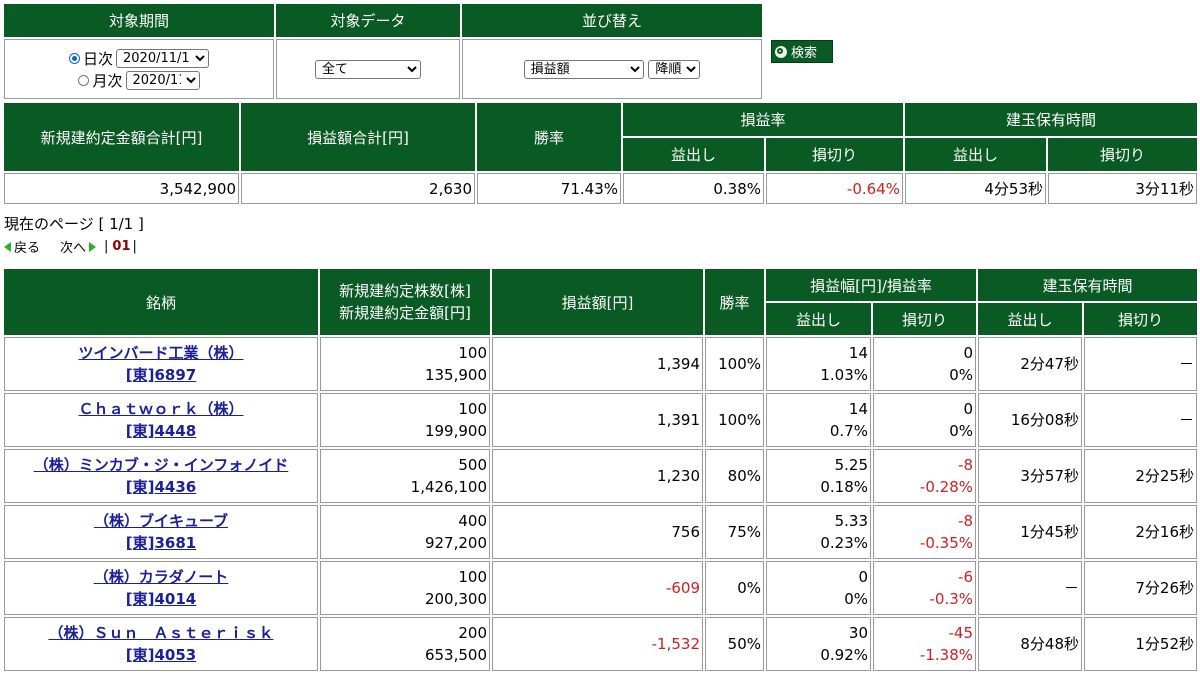 The height and width of the screenshot is (680, 1200). What do you see at coordinates (693, 154) in the screenshot?
I see `summary-header-profit-rate: 益出し` at bounding box center [693, 154].